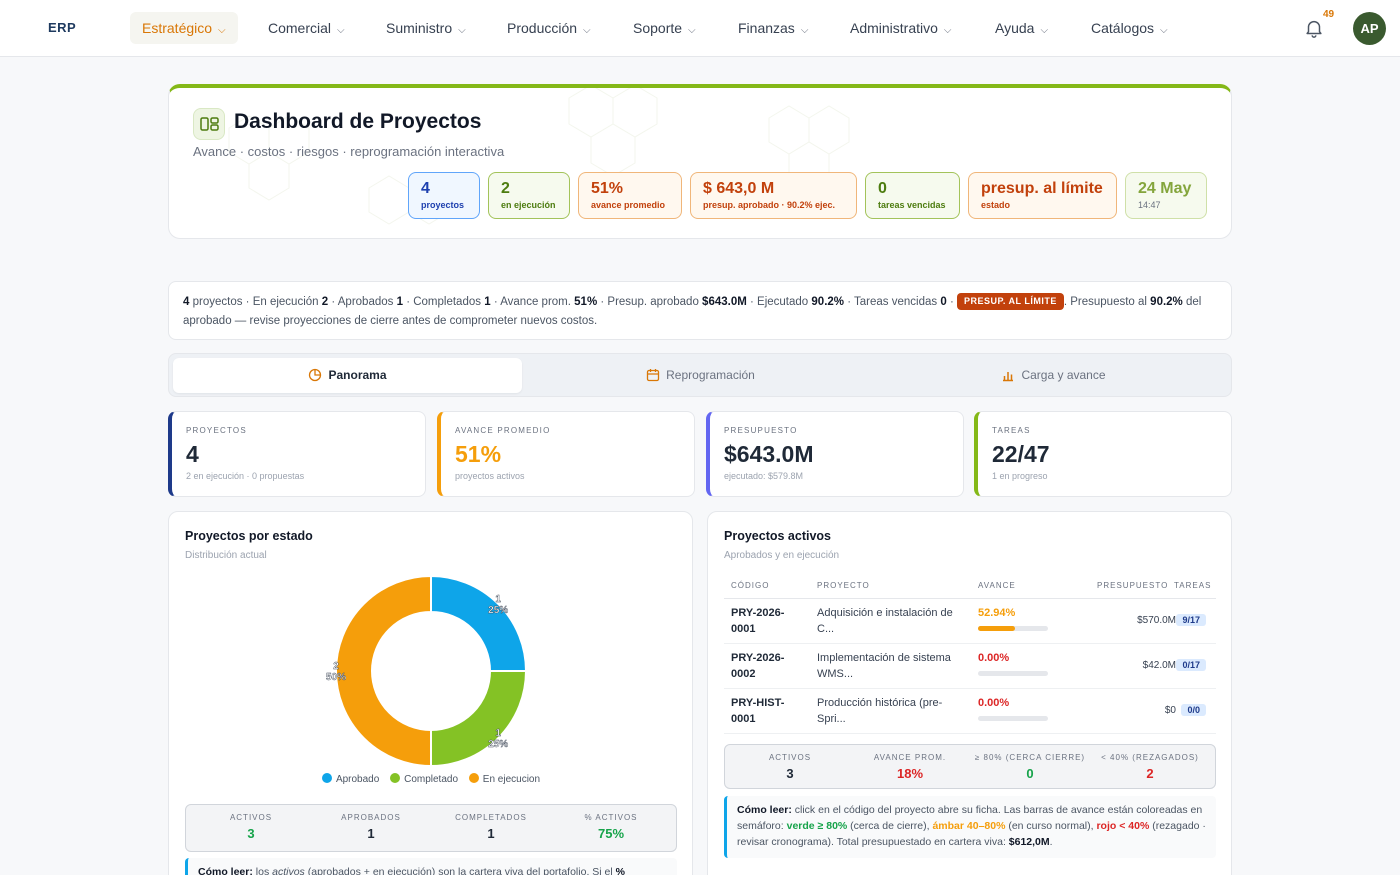 The image size is (1400, 875). Describe the element at coordinates (216, 430) in the screenshot. I see `kpi-label: PROYECTOS` at that location.